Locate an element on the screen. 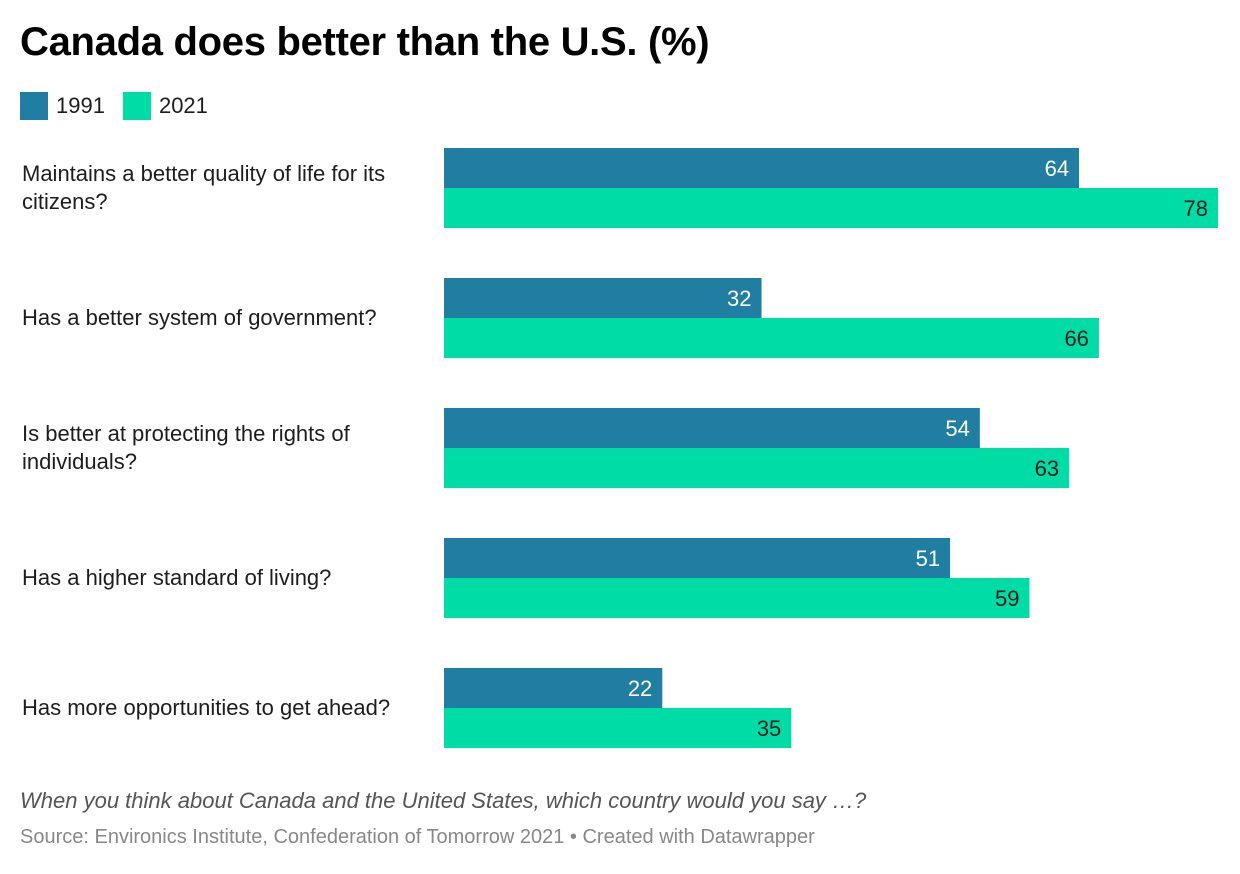 The image size is (1240, 874). value-label-2021: 63 is located at coordinates (1047, 468).